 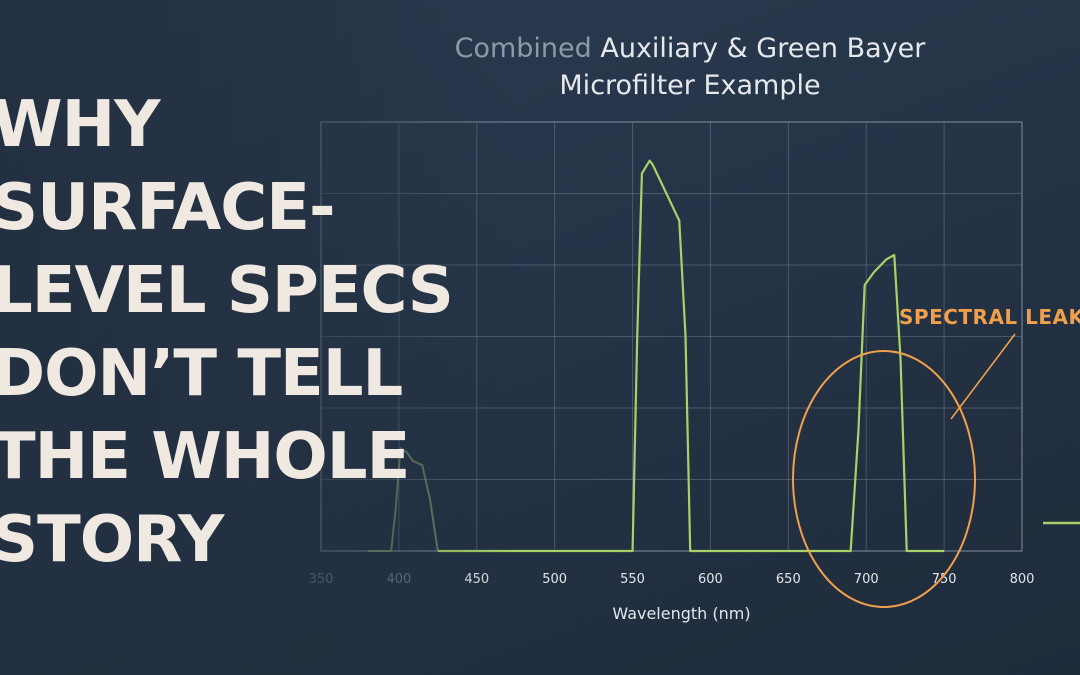 I want to click on spectral-leak-label: SPECTRAL LEAK, so click(x=989, y=317).